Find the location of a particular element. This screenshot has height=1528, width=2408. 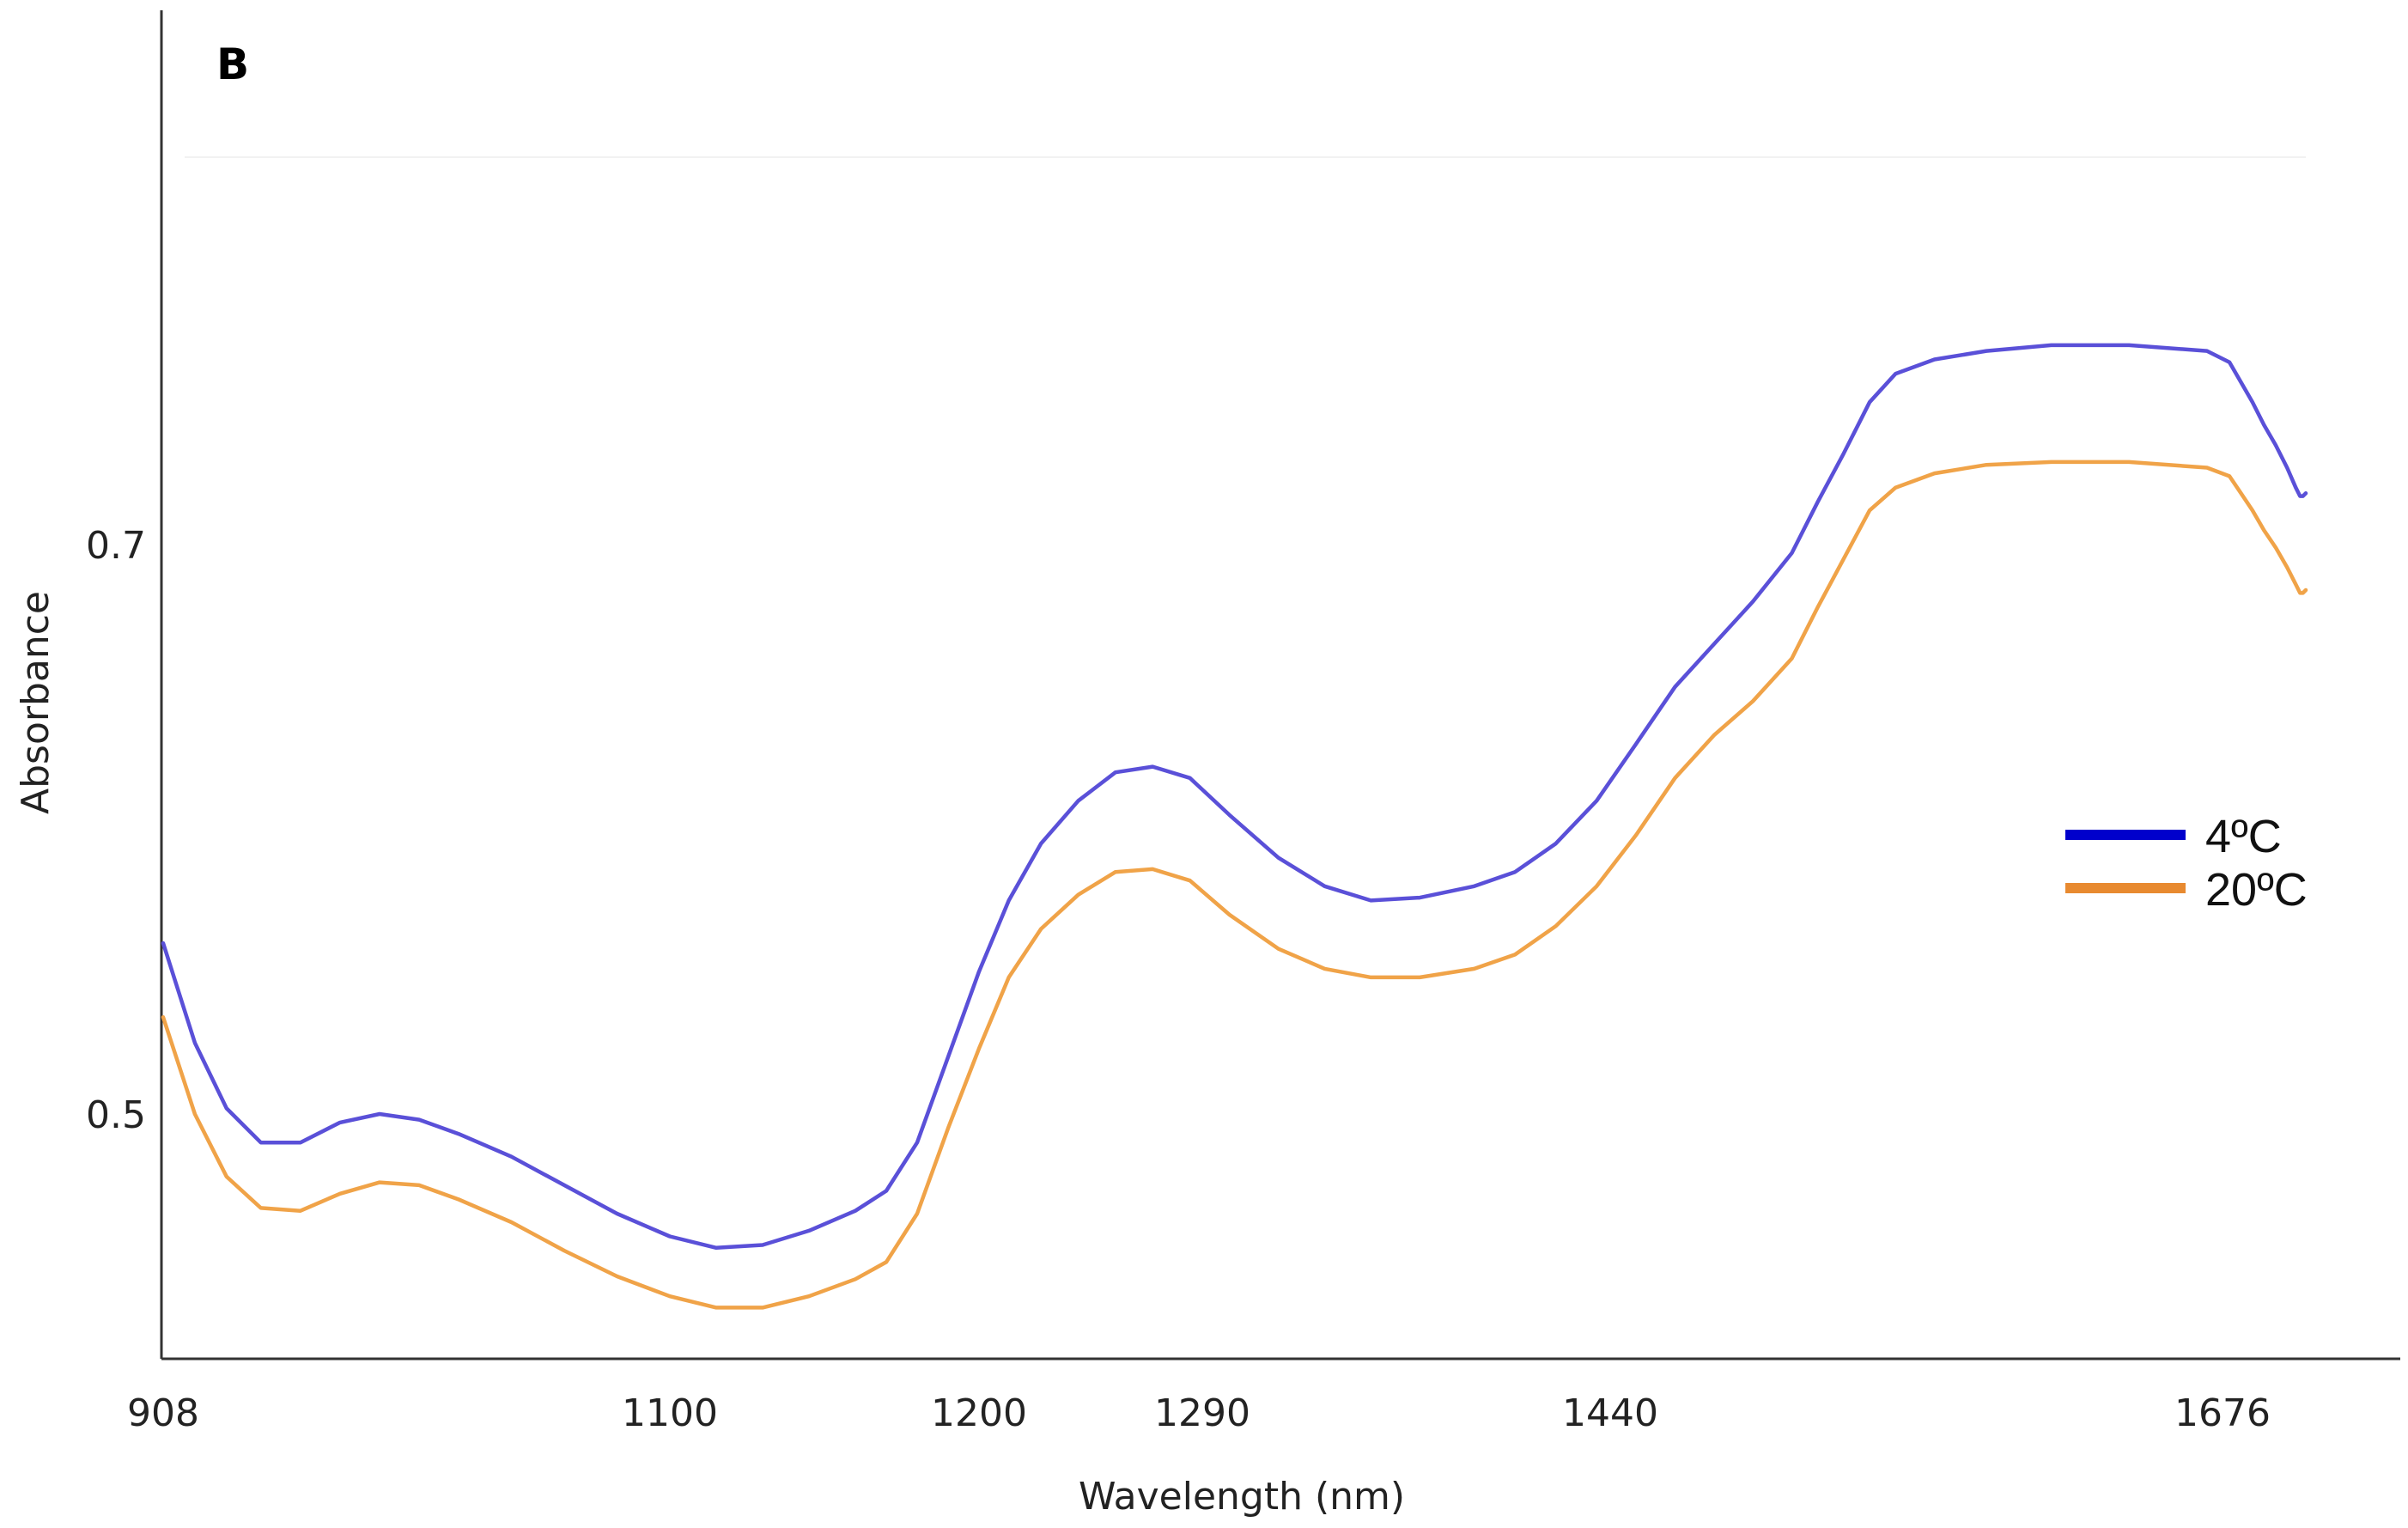

y-tick-label: 0.7 is located at coordinates (116, 546).